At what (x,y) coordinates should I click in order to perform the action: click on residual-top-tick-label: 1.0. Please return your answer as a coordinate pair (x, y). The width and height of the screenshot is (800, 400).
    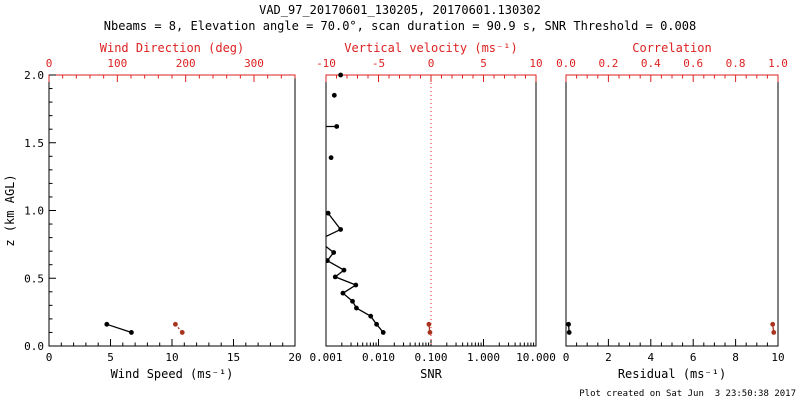
    Looking at the image, I should click on (778, 63).